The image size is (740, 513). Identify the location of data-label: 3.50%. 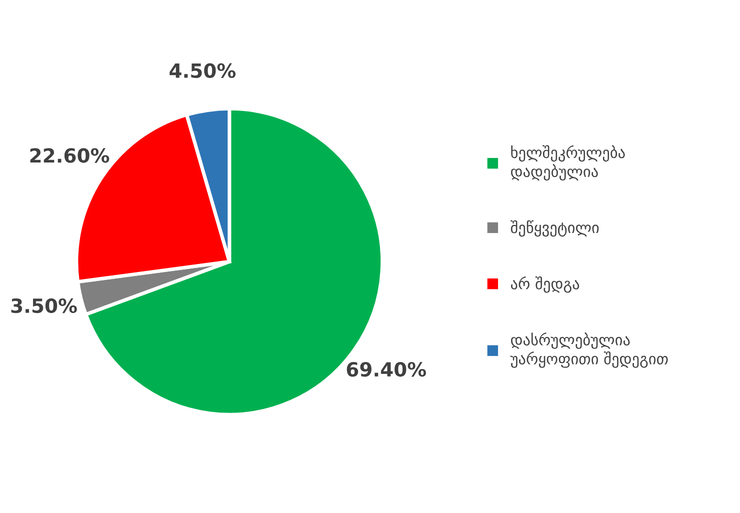
(44, 306).